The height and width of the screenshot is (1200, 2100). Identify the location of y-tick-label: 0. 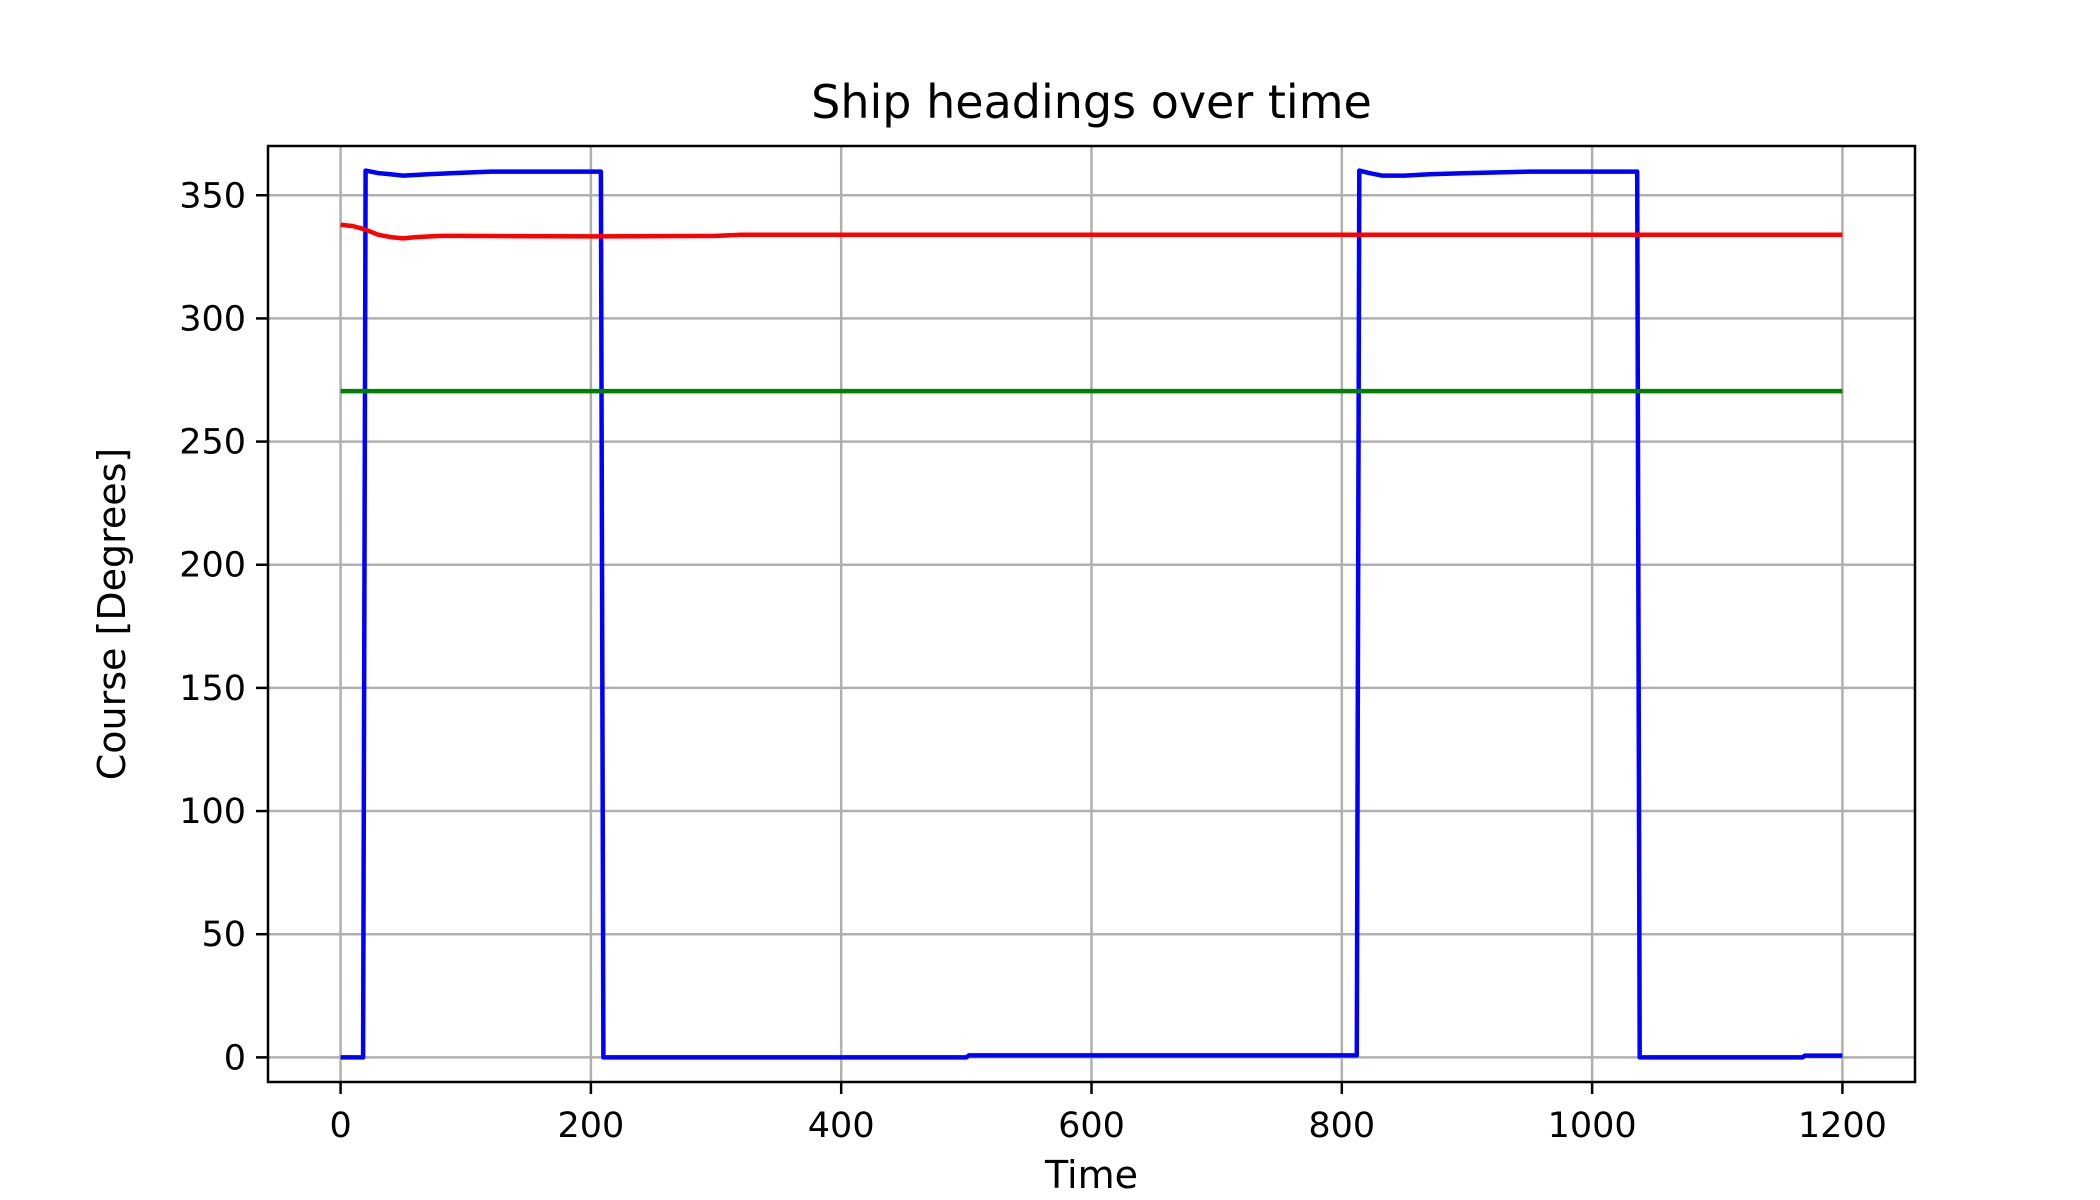
(235, 1058).